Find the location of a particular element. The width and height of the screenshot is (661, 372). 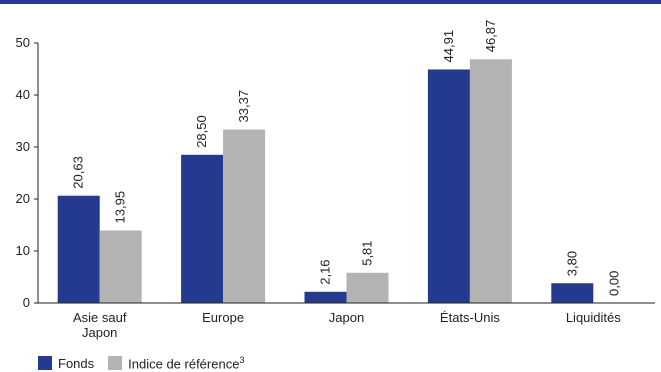

x-category-label: États-Unis is located at coordinates (470, 317).